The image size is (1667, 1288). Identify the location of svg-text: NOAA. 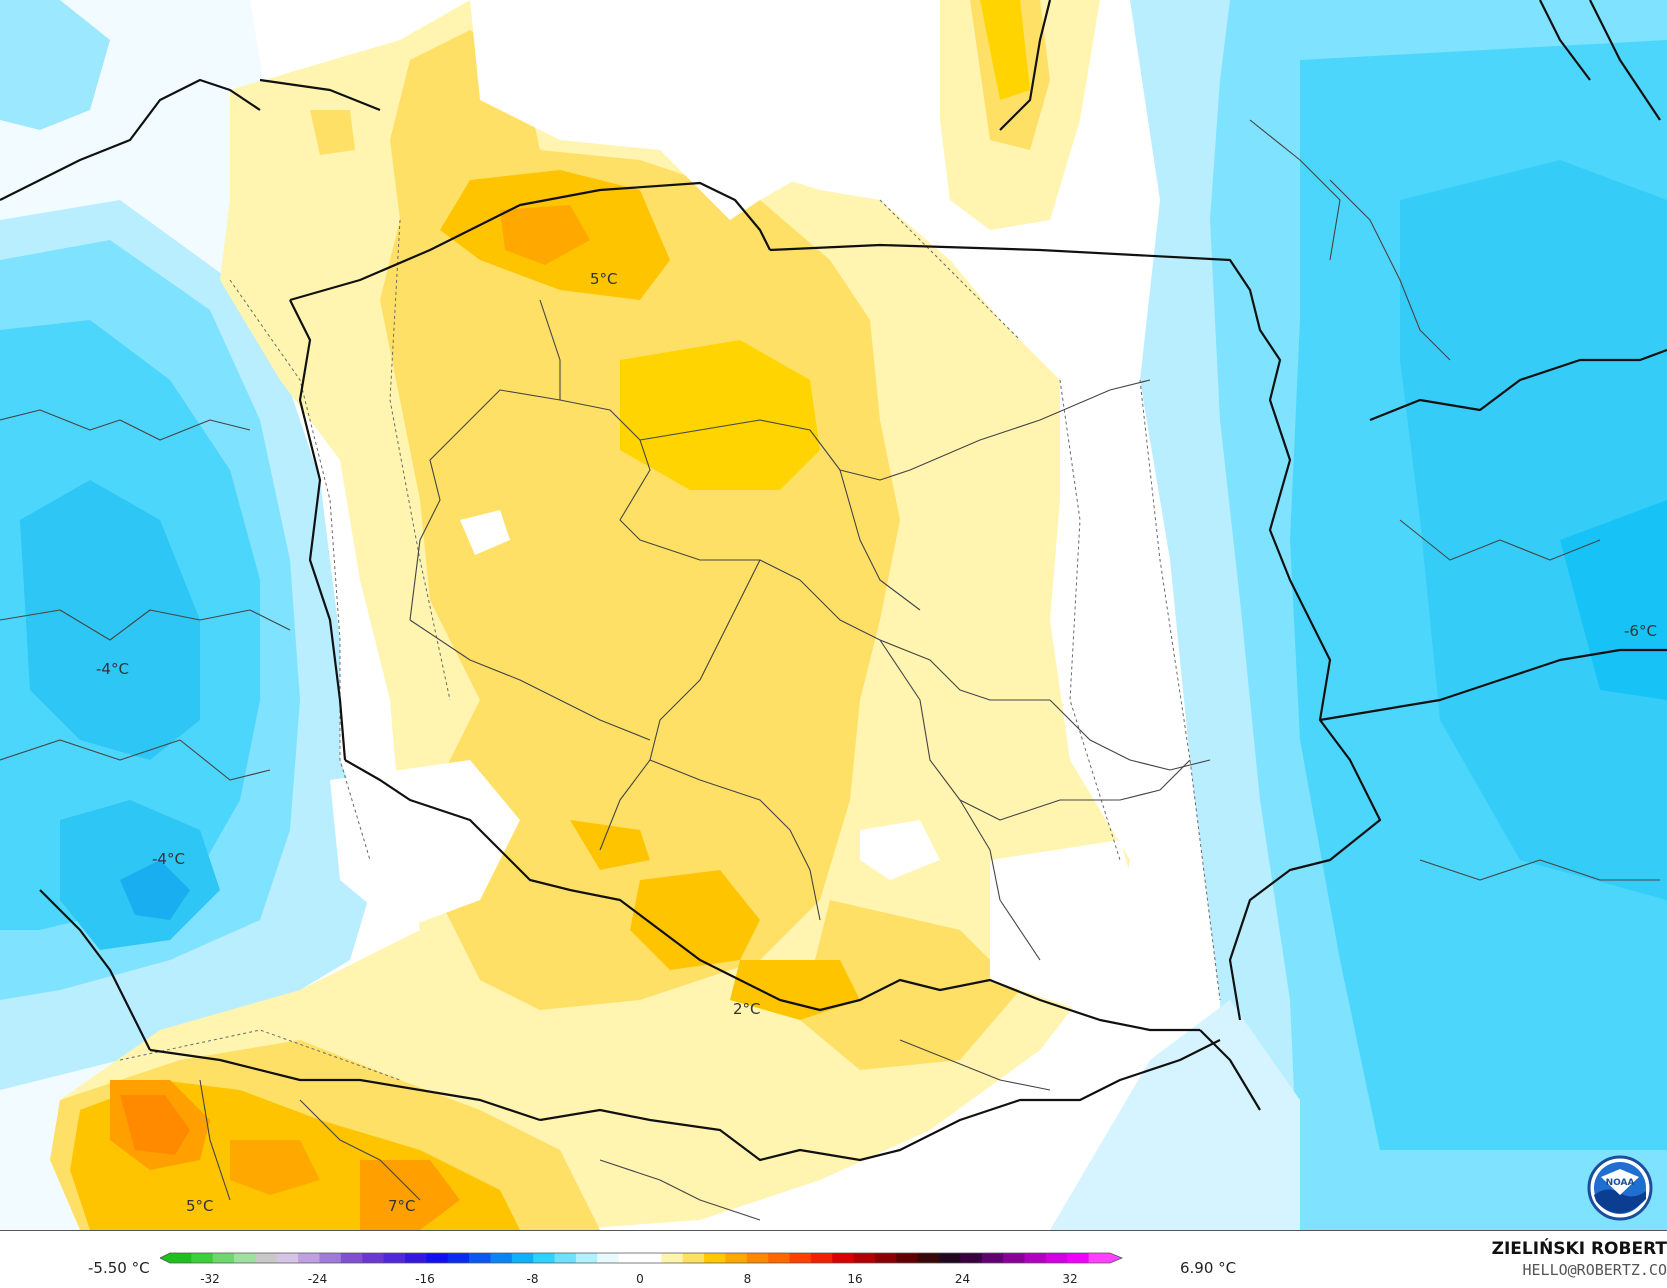
(1620, 1183).